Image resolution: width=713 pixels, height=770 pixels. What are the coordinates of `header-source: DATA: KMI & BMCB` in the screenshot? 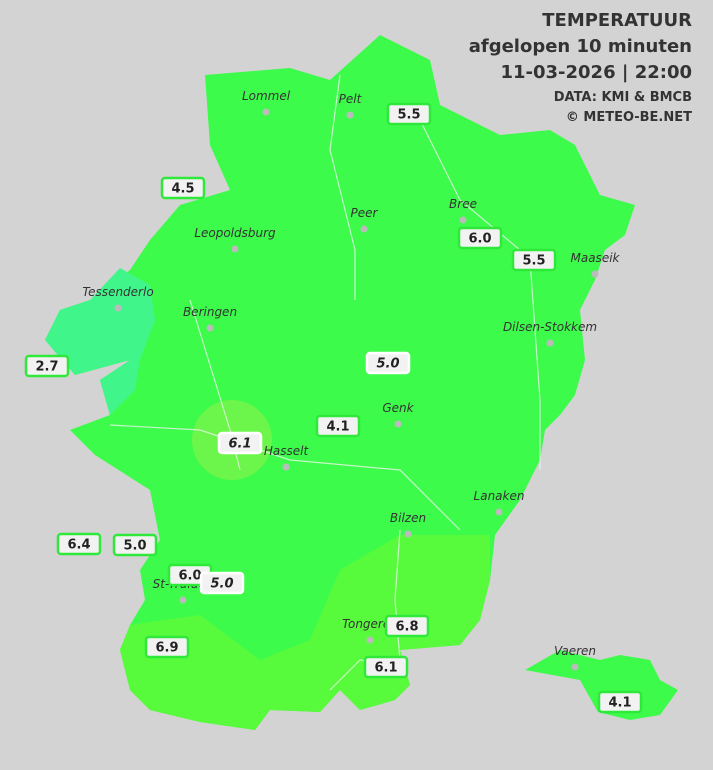 It's located at (623, 97).